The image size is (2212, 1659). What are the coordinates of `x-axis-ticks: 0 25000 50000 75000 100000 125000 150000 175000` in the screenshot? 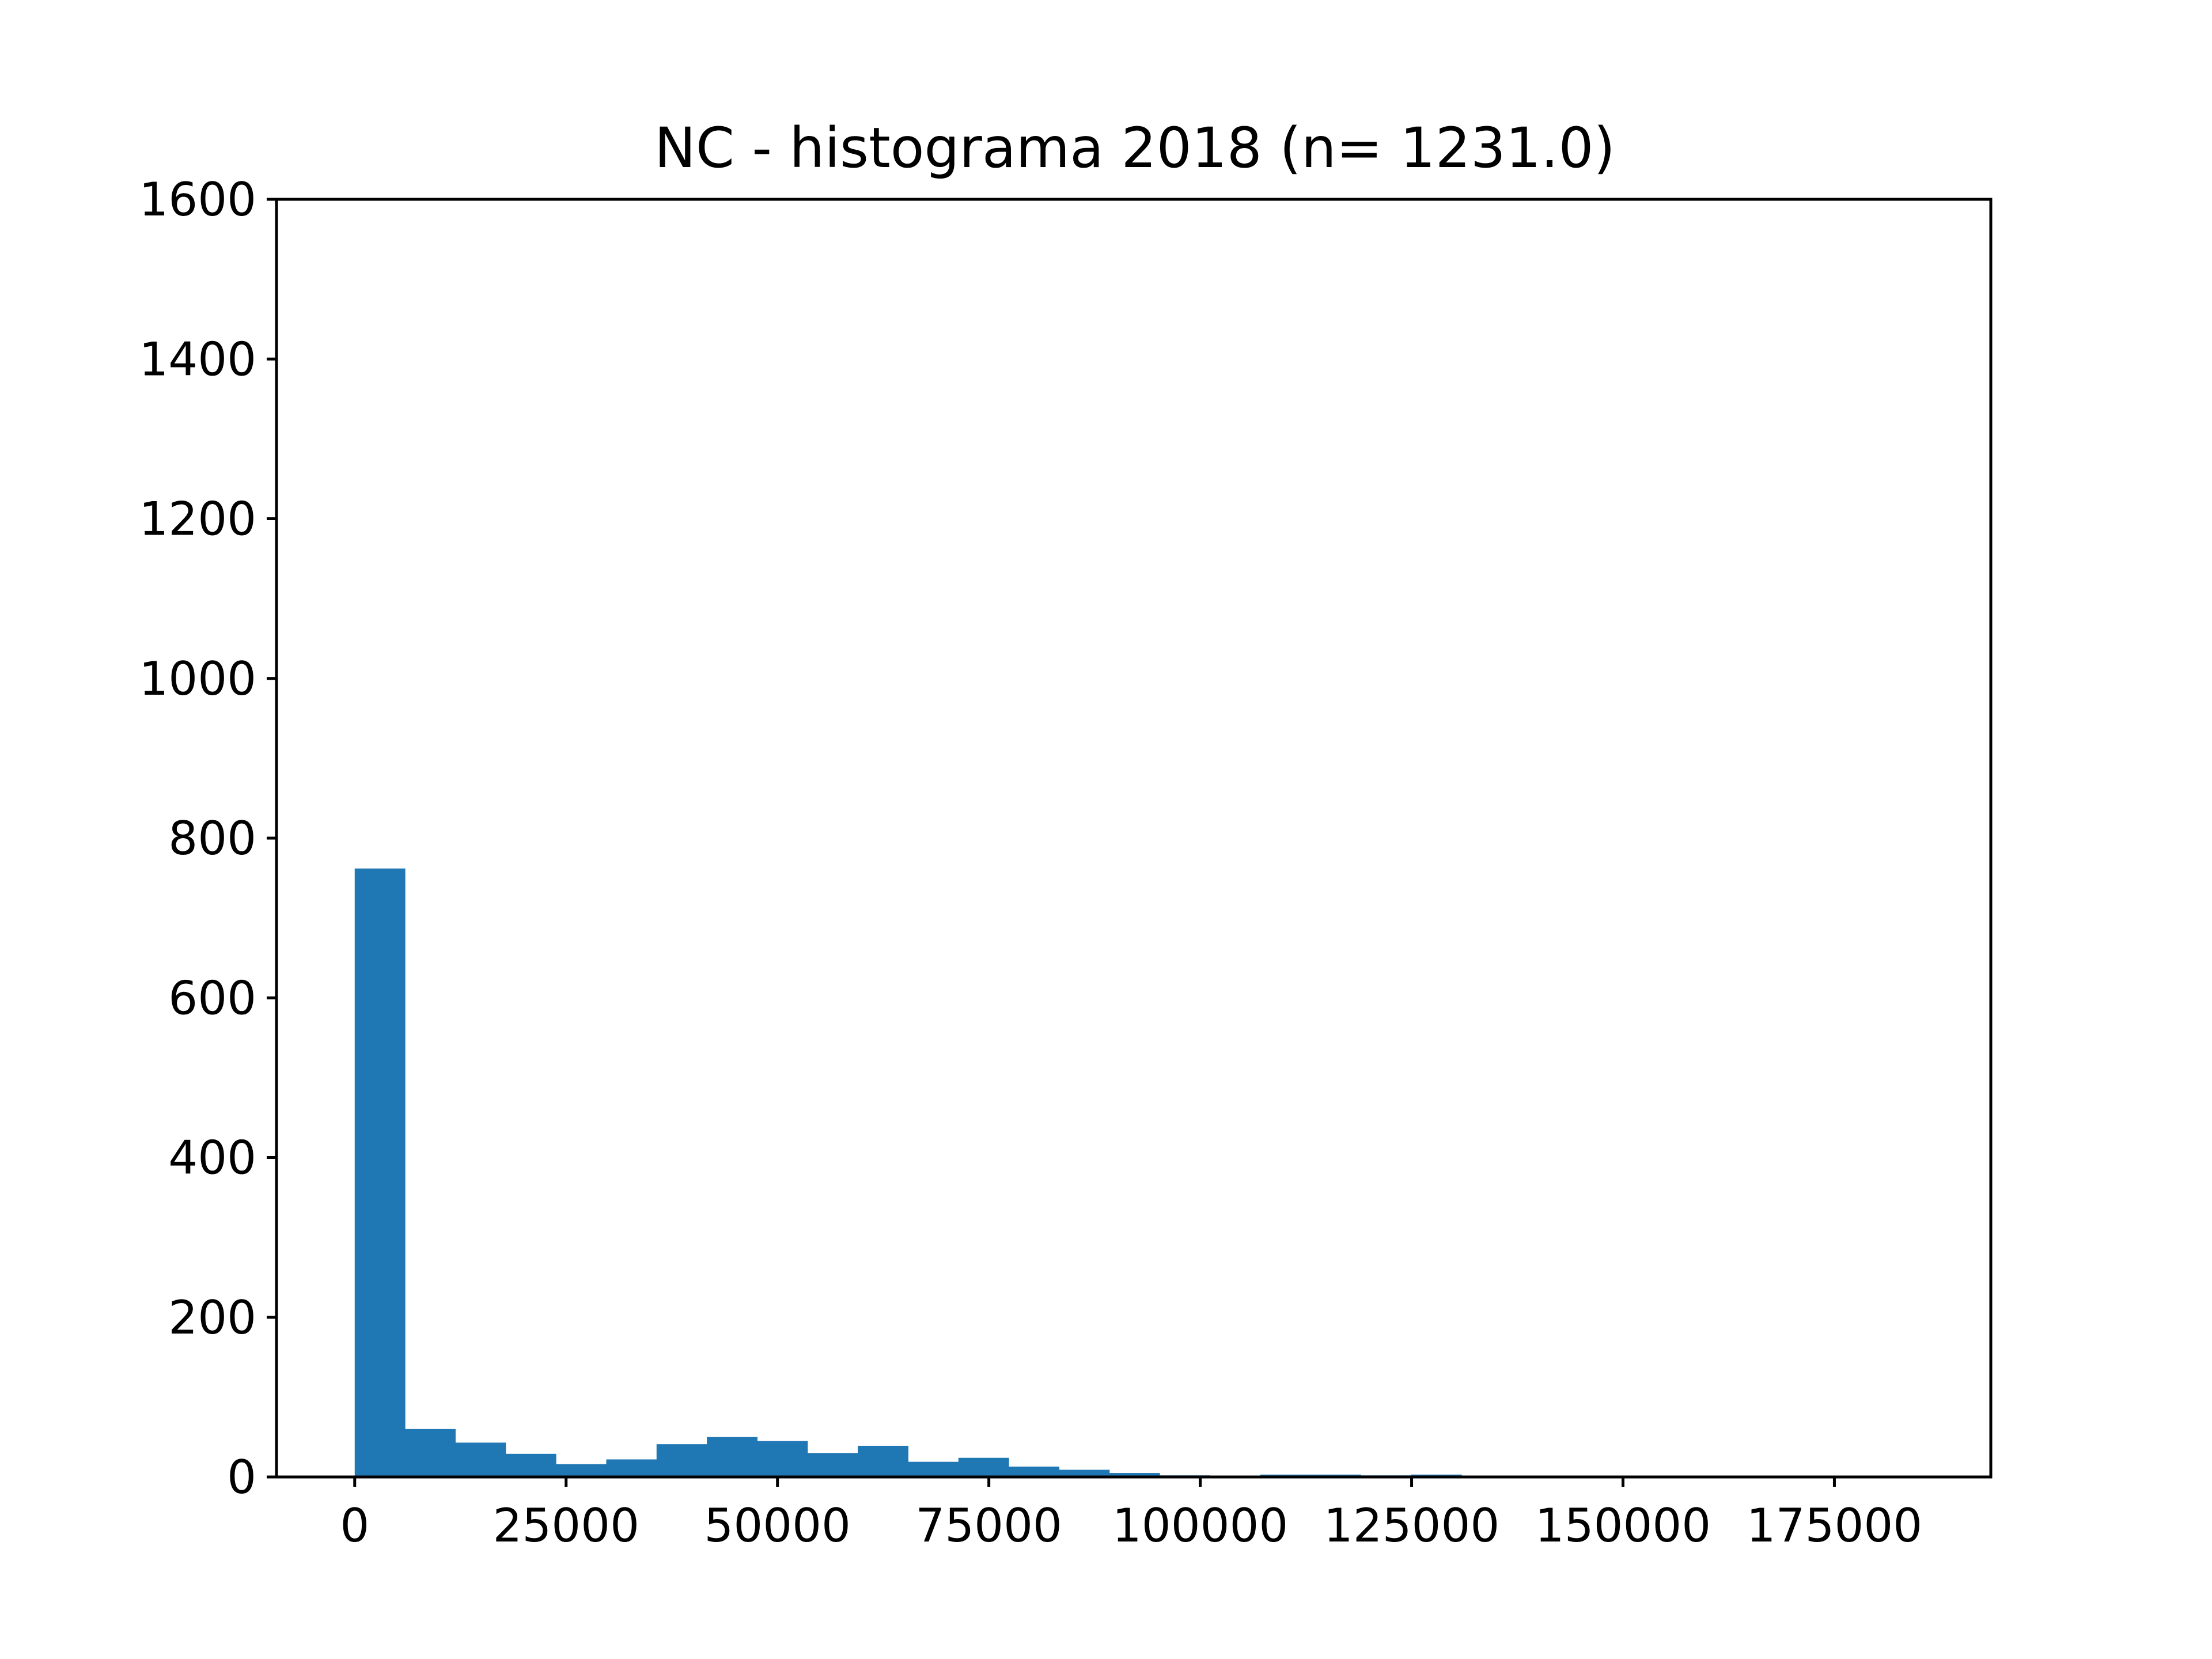 It's located at (1131, 1514).